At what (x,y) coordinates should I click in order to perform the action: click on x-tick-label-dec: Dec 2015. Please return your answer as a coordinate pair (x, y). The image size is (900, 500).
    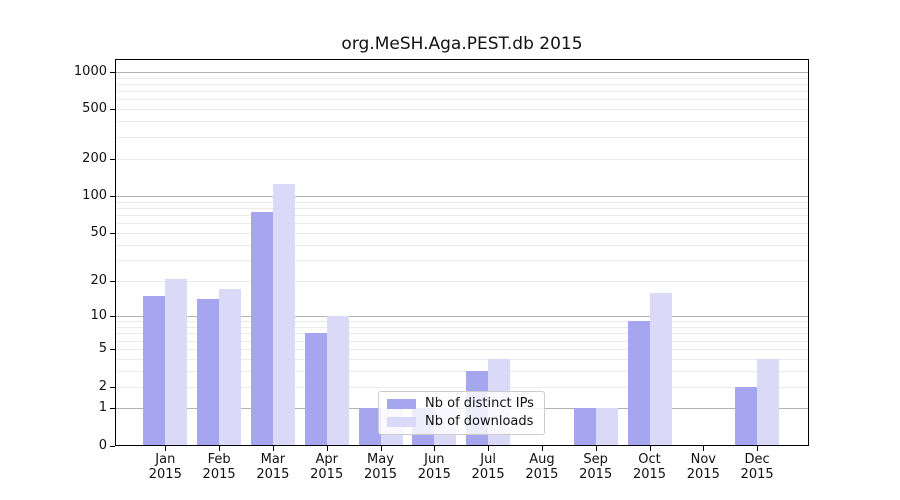
    Looking at the image, I should click on (757, 467).